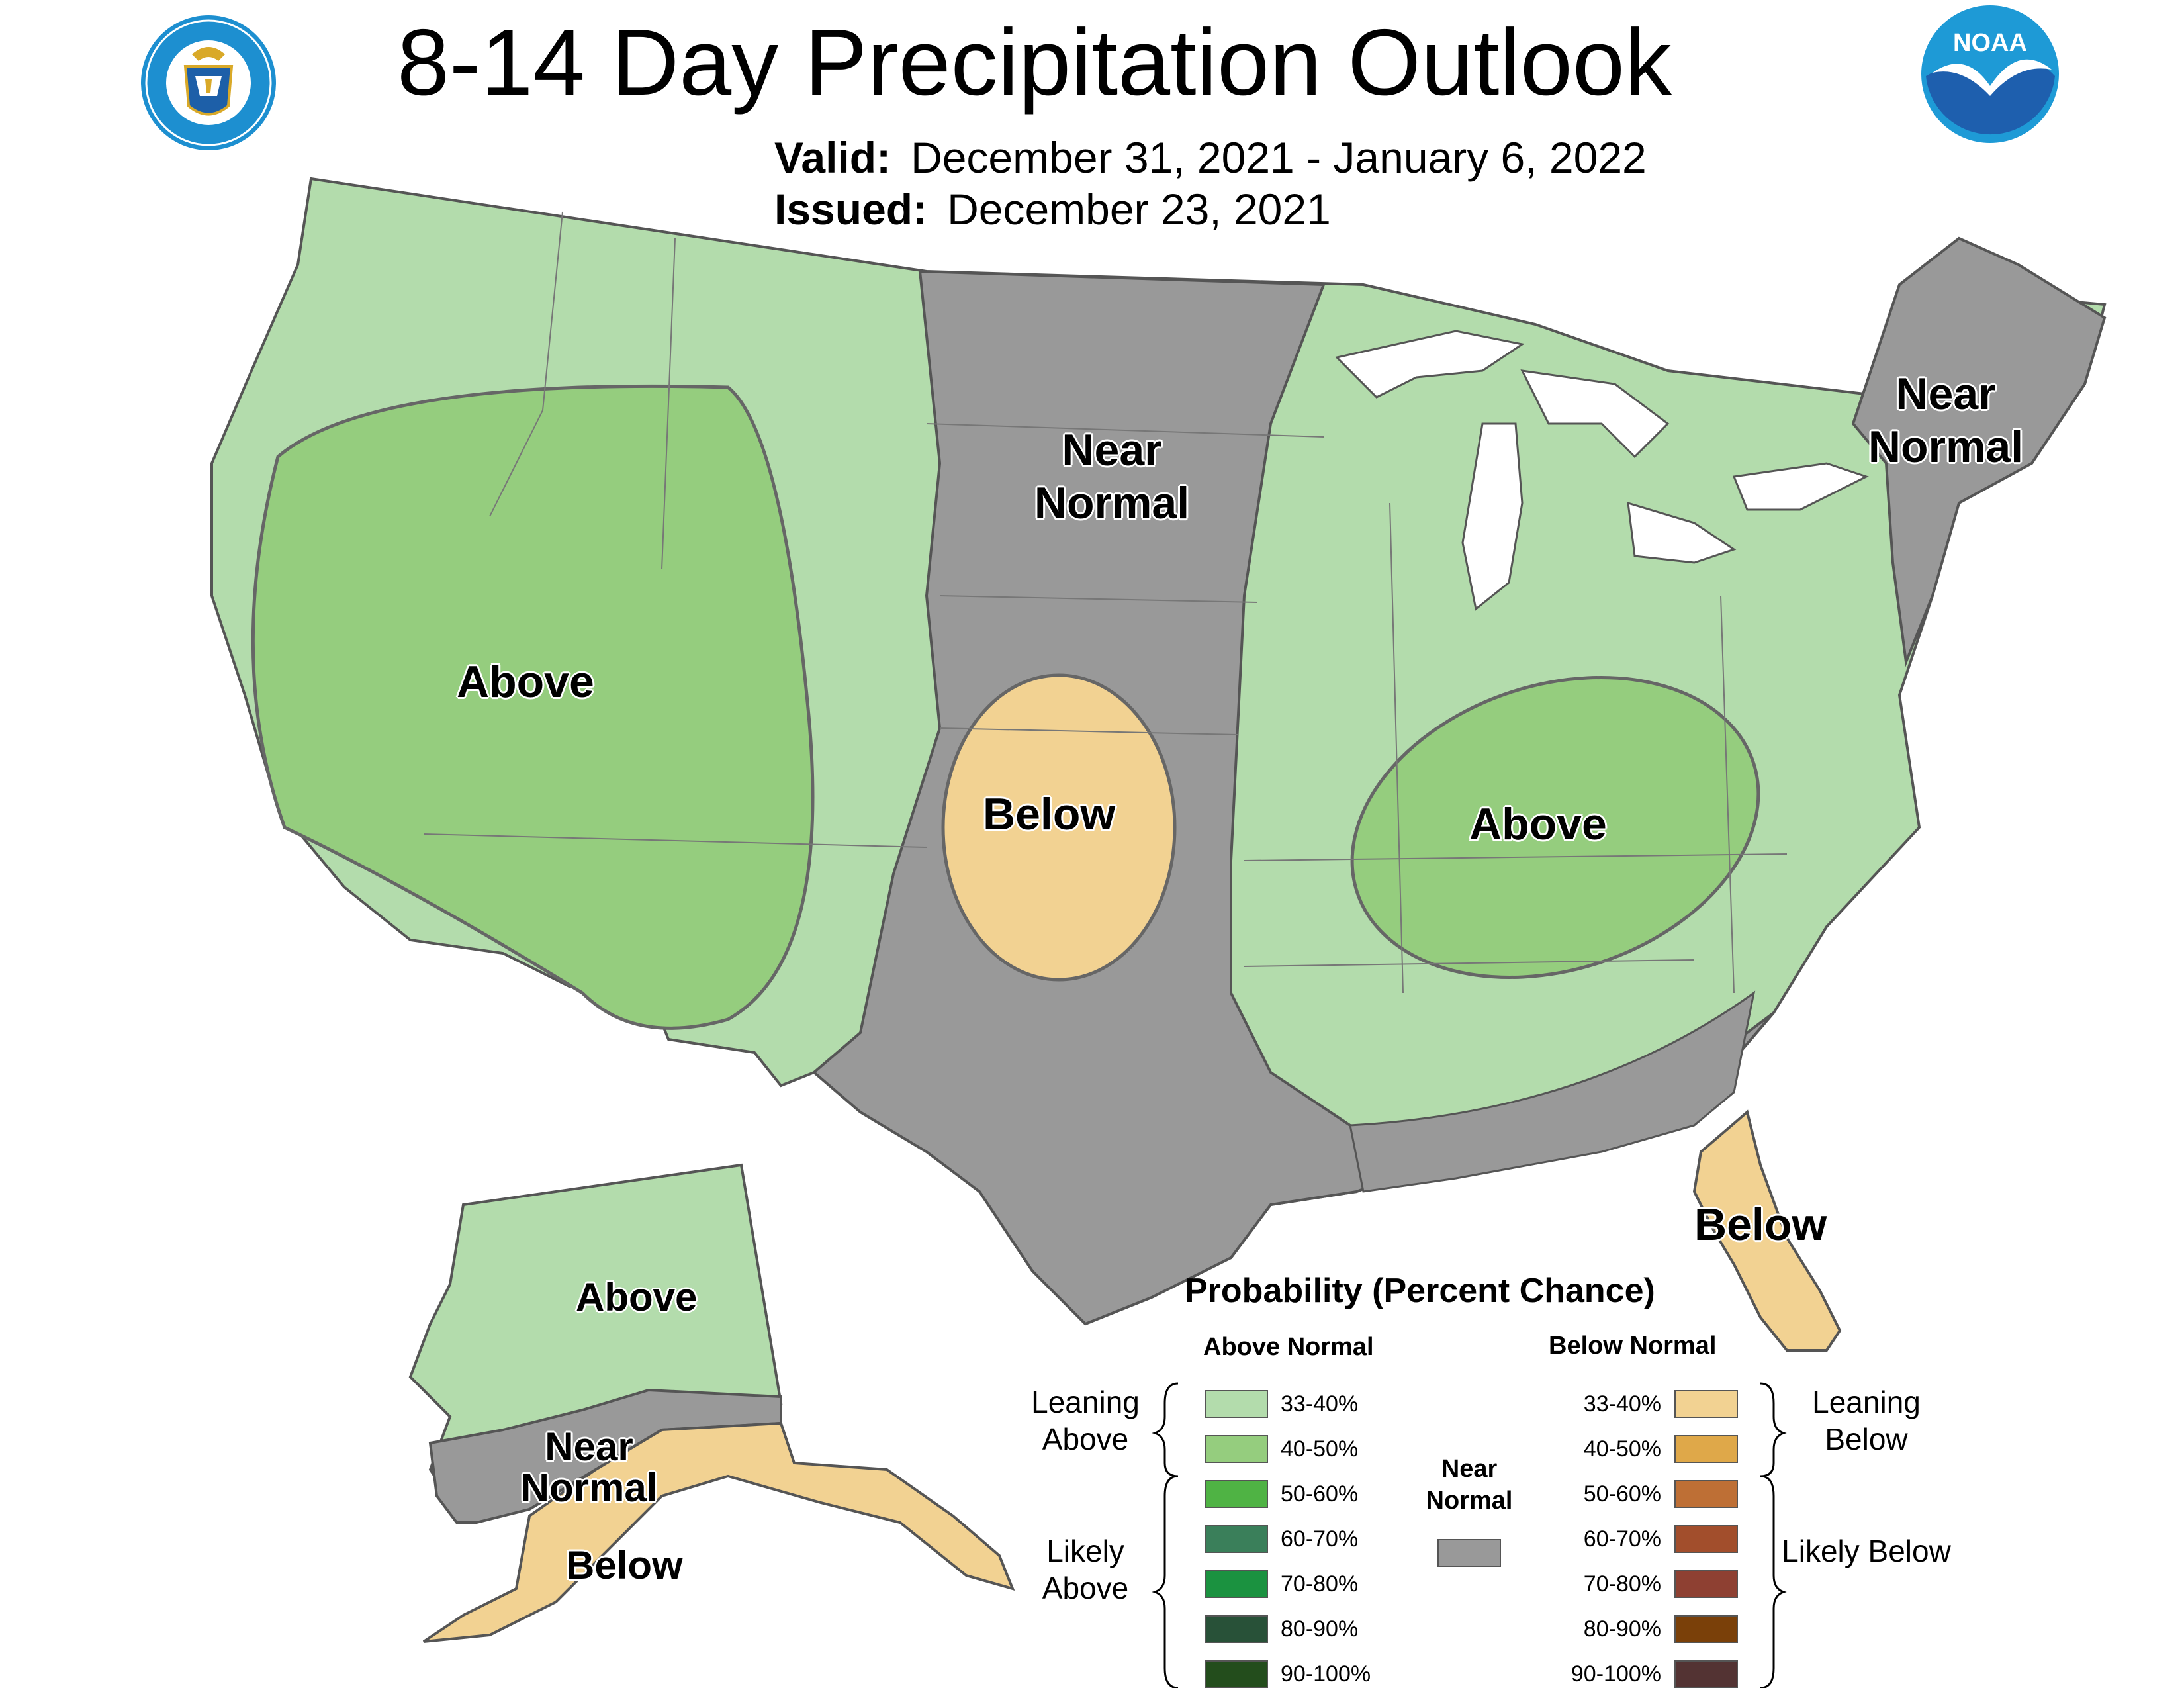  I want to click on valid-label: Valid:, so click(832, 157).